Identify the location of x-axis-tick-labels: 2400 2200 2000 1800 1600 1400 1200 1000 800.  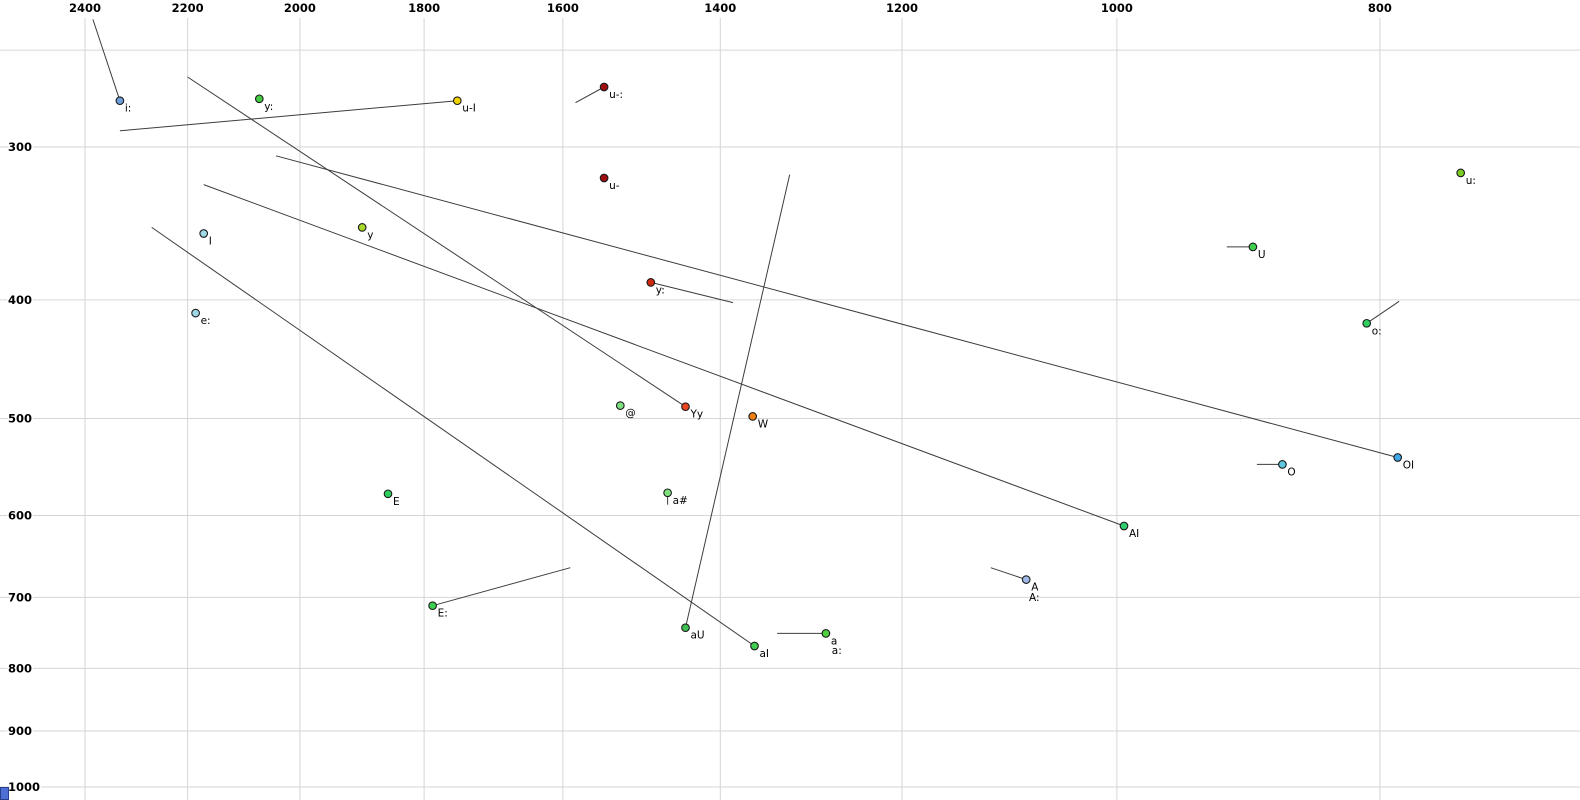
(730, 8).